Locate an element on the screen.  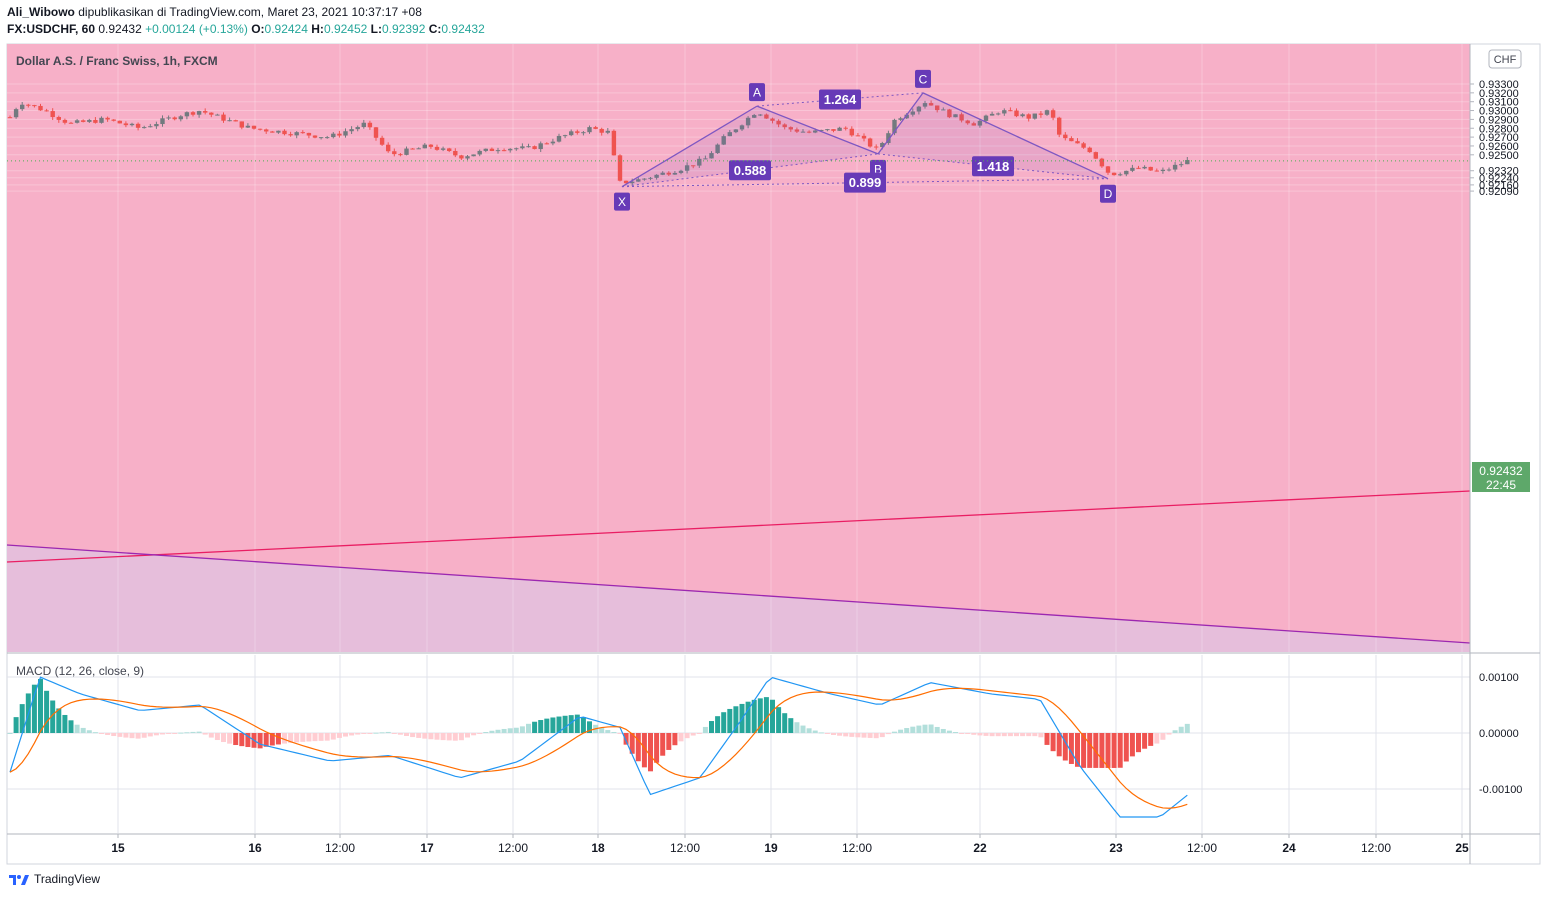
pattern-triangle-xab is located at coordinates (750, 146).